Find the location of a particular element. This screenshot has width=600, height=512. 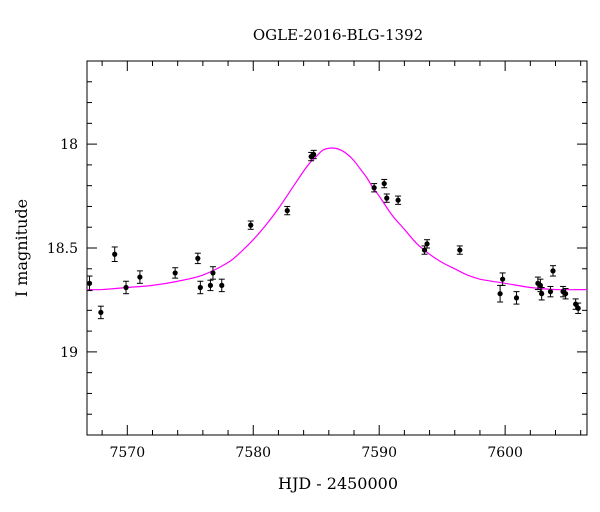

x-tick-label: 7570 is located at coordinates (127, 453).